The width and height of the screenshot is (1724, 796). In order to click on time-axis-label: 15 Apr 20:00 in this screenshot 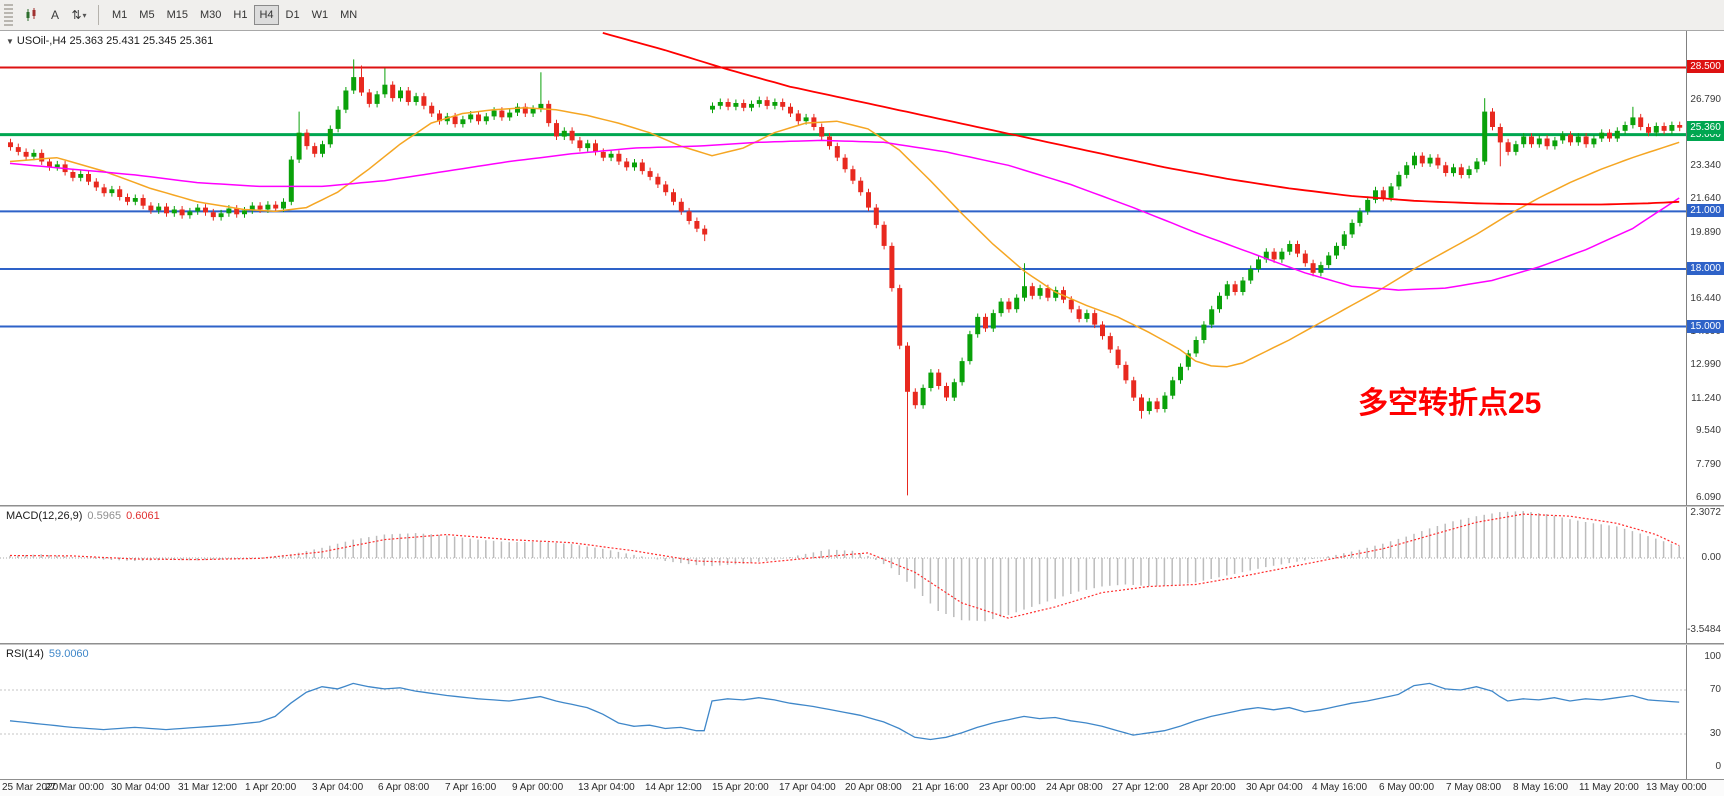, I will do `click(740, 787)`.